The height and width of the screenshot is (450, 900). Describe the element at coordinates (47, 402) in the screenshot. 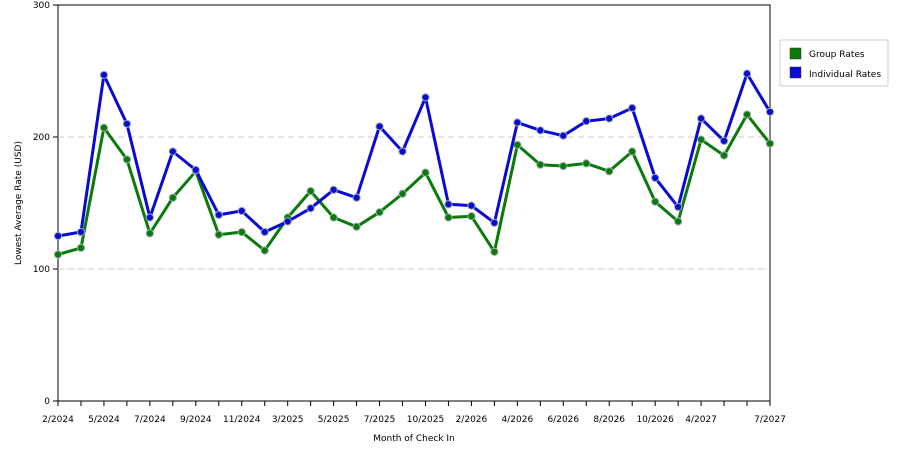

I see `y-tick-label-0: 0` at that location.